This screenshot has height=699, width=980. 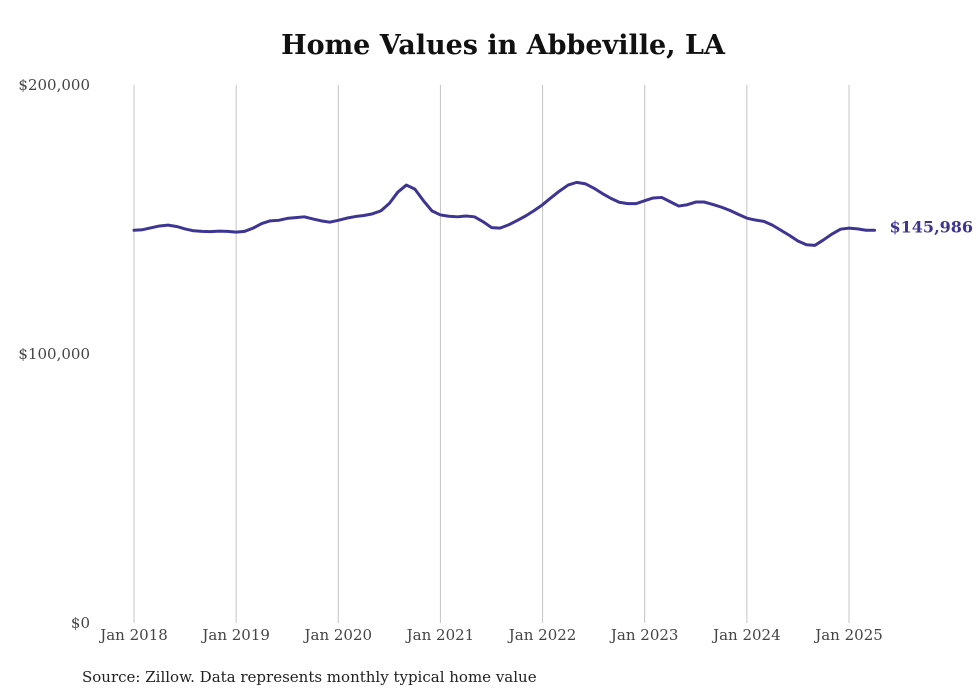 I want to click on y-axis-ticks: $0 $100,000 $200,000, so click(x=54, y=354).